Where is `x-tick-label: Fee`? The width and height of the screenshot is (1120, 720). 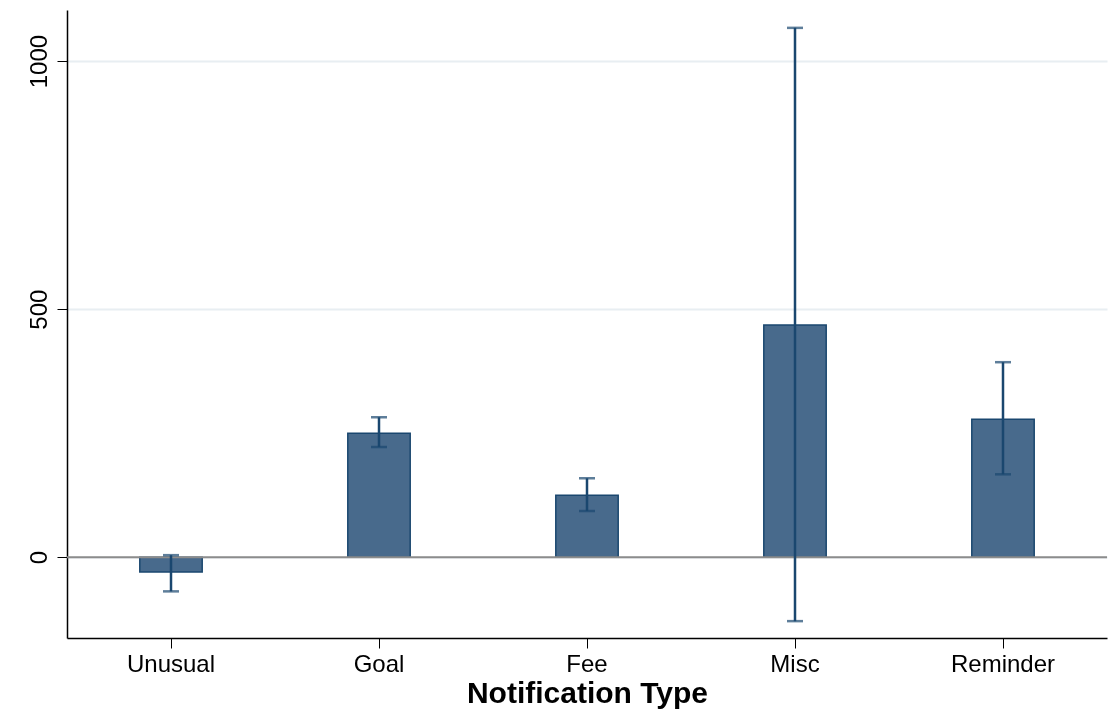
x-tick-label: Fee is located at coordinates (587, 663).